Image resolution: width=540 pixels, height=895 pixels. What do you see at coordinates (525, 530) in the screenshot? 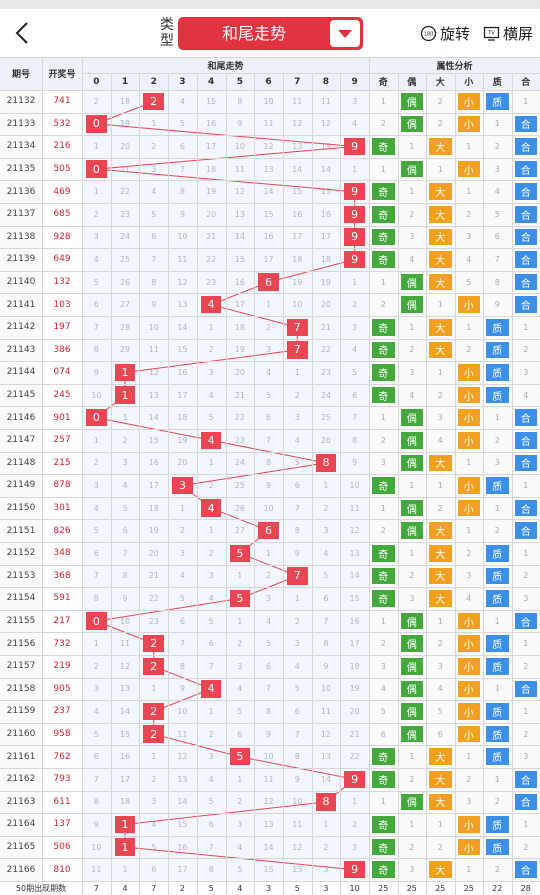
I see `attr-badge: 合` at bounding box center [525, 530].